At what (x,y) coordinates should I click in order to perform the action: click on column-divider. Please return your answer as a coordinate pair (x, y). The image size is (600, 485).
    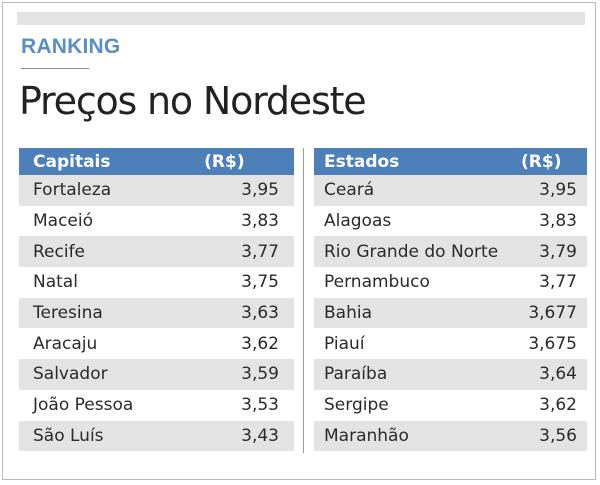
    Looking at the image, I should click on (303, 300).